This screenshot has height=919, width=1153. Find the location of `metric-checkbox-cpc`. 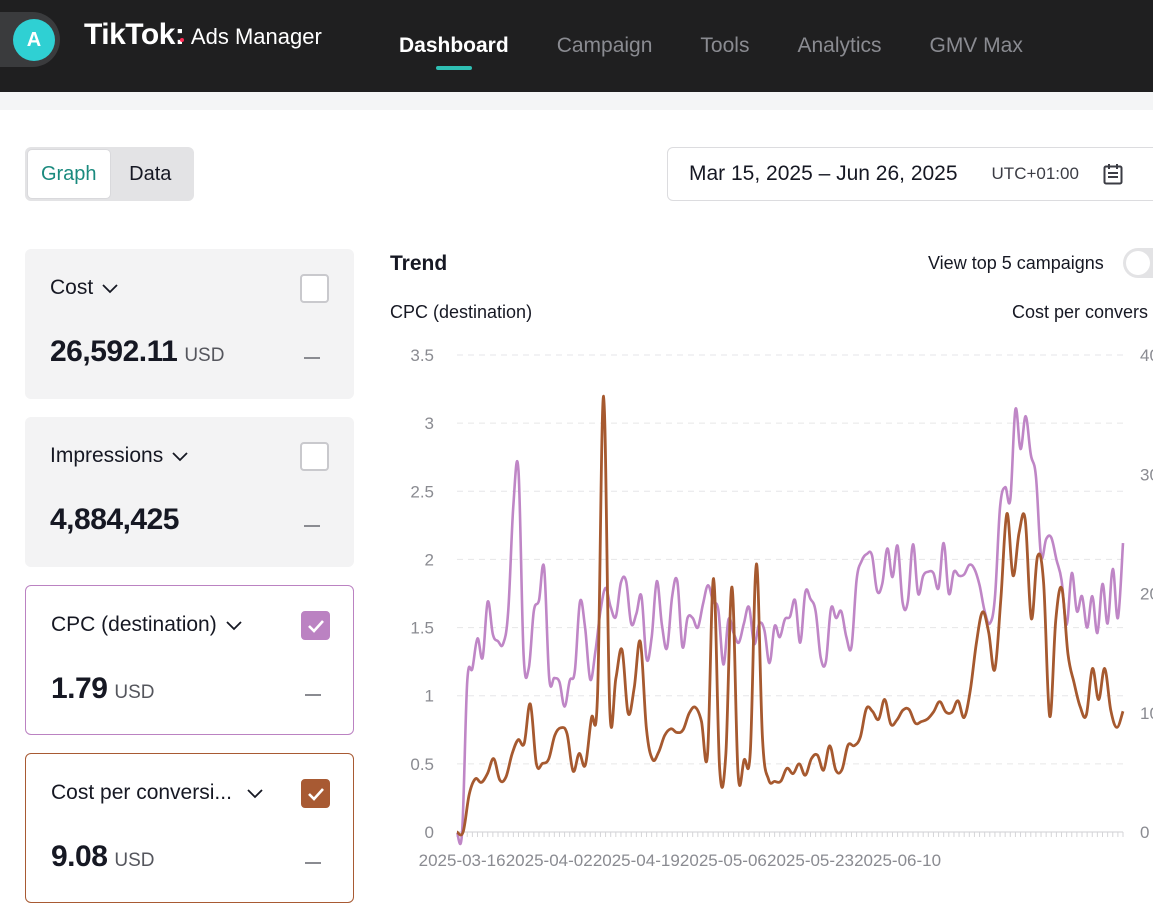

metric-checkbox-cpc is located at coordinates (315, 625).